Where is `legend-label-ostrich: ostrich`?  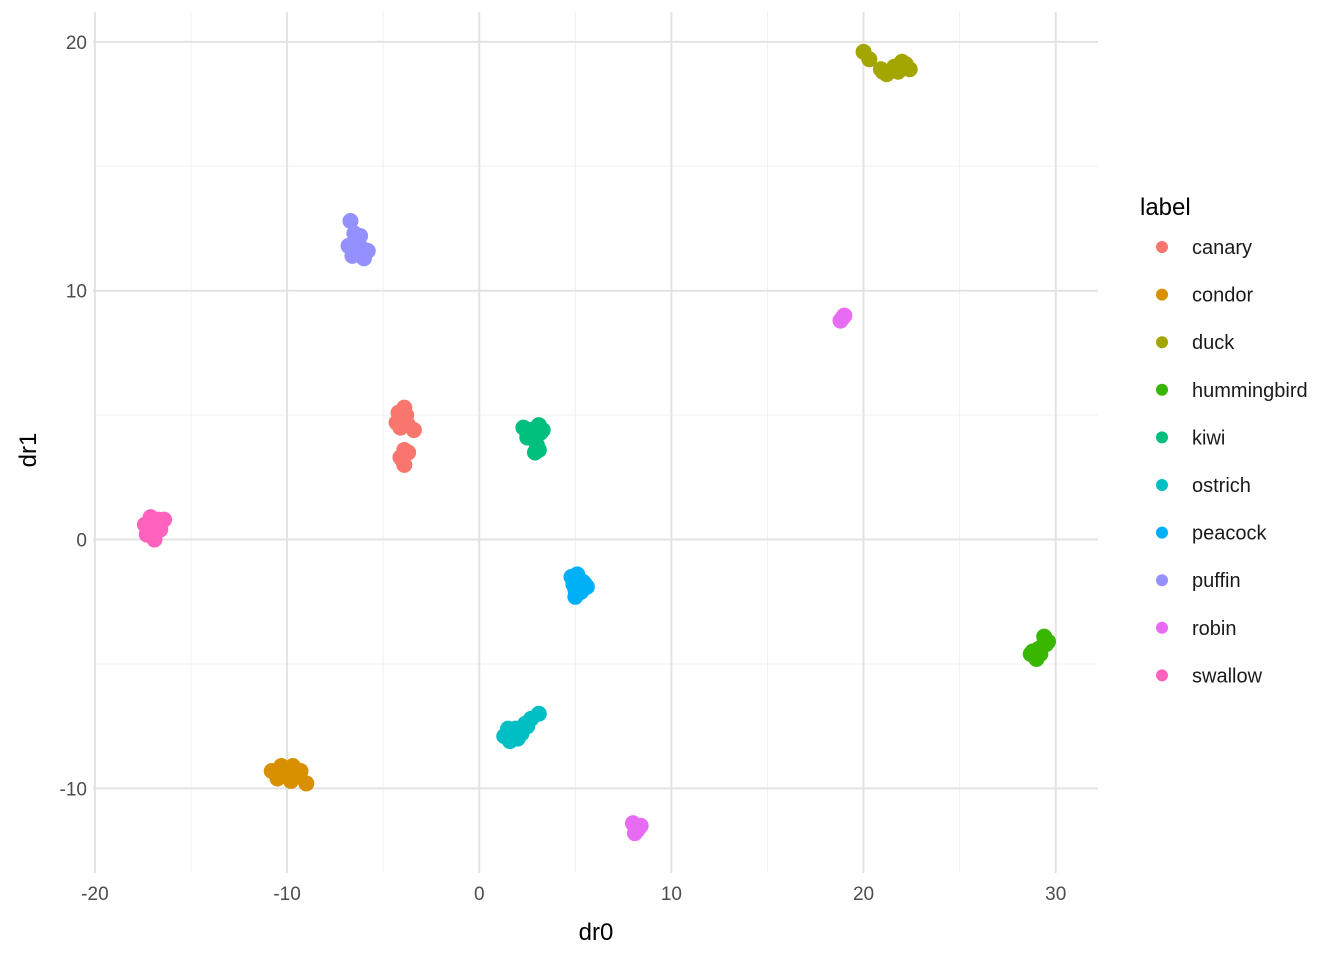 legend-label-ostrich: ostrich is located at coordinates (1221, 486).